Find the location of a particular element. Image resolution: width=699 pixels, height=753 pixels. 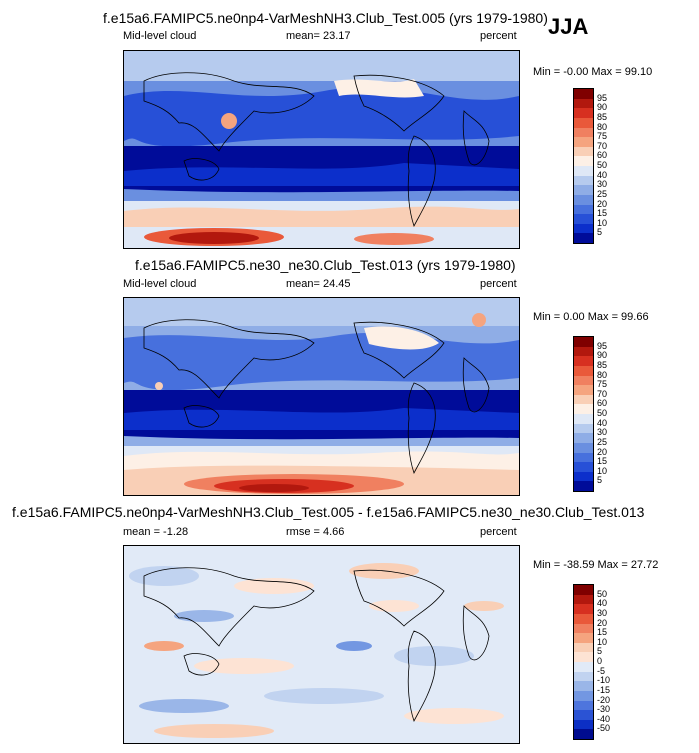

panel1-map-svg is located at coordinates (321, 149).